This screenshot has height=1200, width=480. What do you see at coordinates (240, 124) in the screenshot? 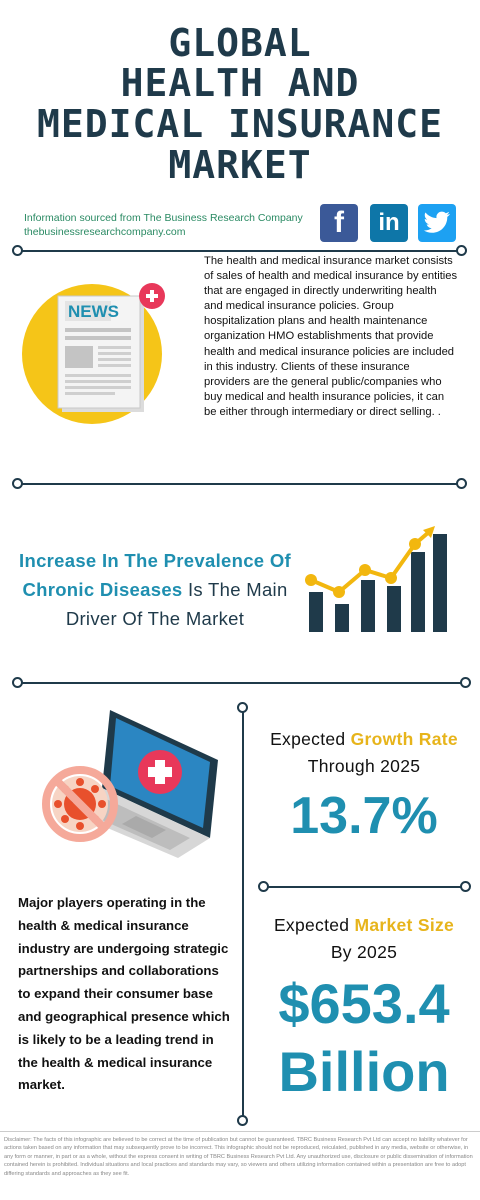
I see `title-line-3: MEDICAL INSURANCE` at bounding box center [240, 124].